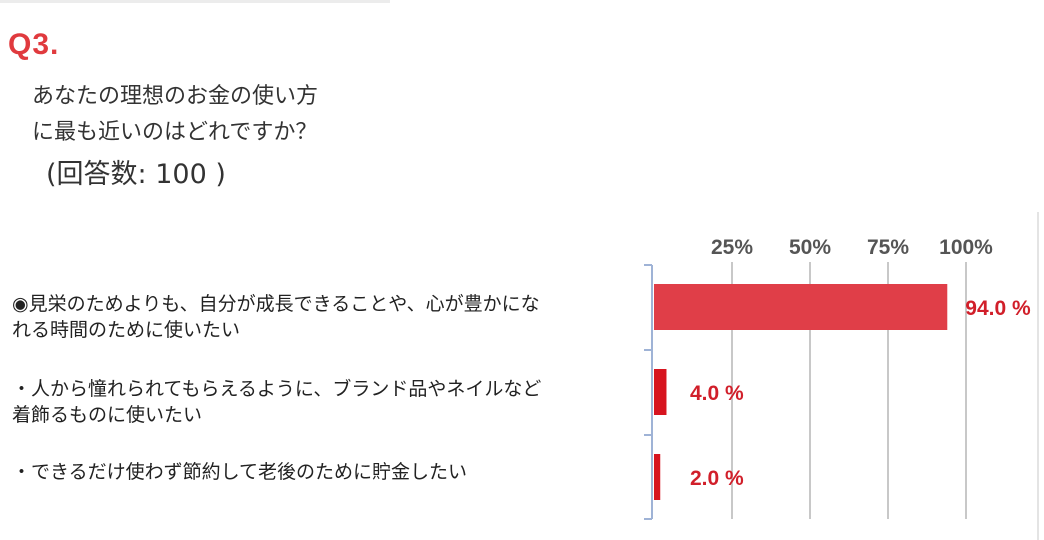  I want to click on option-3-label: ・できるだけ使わず節約して老後のために貯金したい, so click(327, 472).